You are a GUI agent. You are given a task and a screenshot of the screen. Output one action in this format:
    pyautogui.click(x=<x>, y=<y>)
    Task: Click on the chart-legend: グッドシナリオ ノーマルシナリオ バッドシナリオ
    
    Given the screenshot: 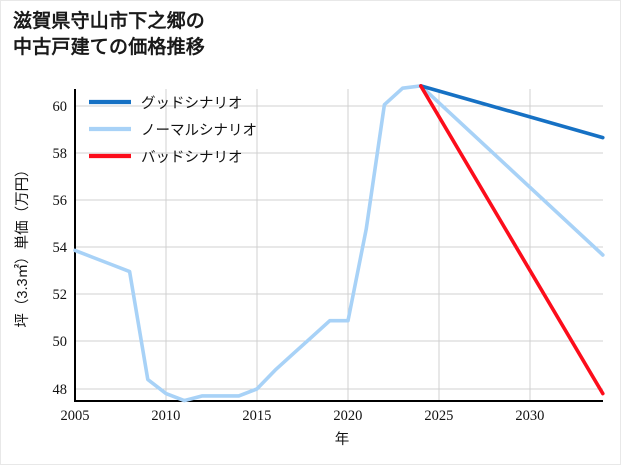 What is the action you would take?
    pyautogui.click(x=173, y=130)
    